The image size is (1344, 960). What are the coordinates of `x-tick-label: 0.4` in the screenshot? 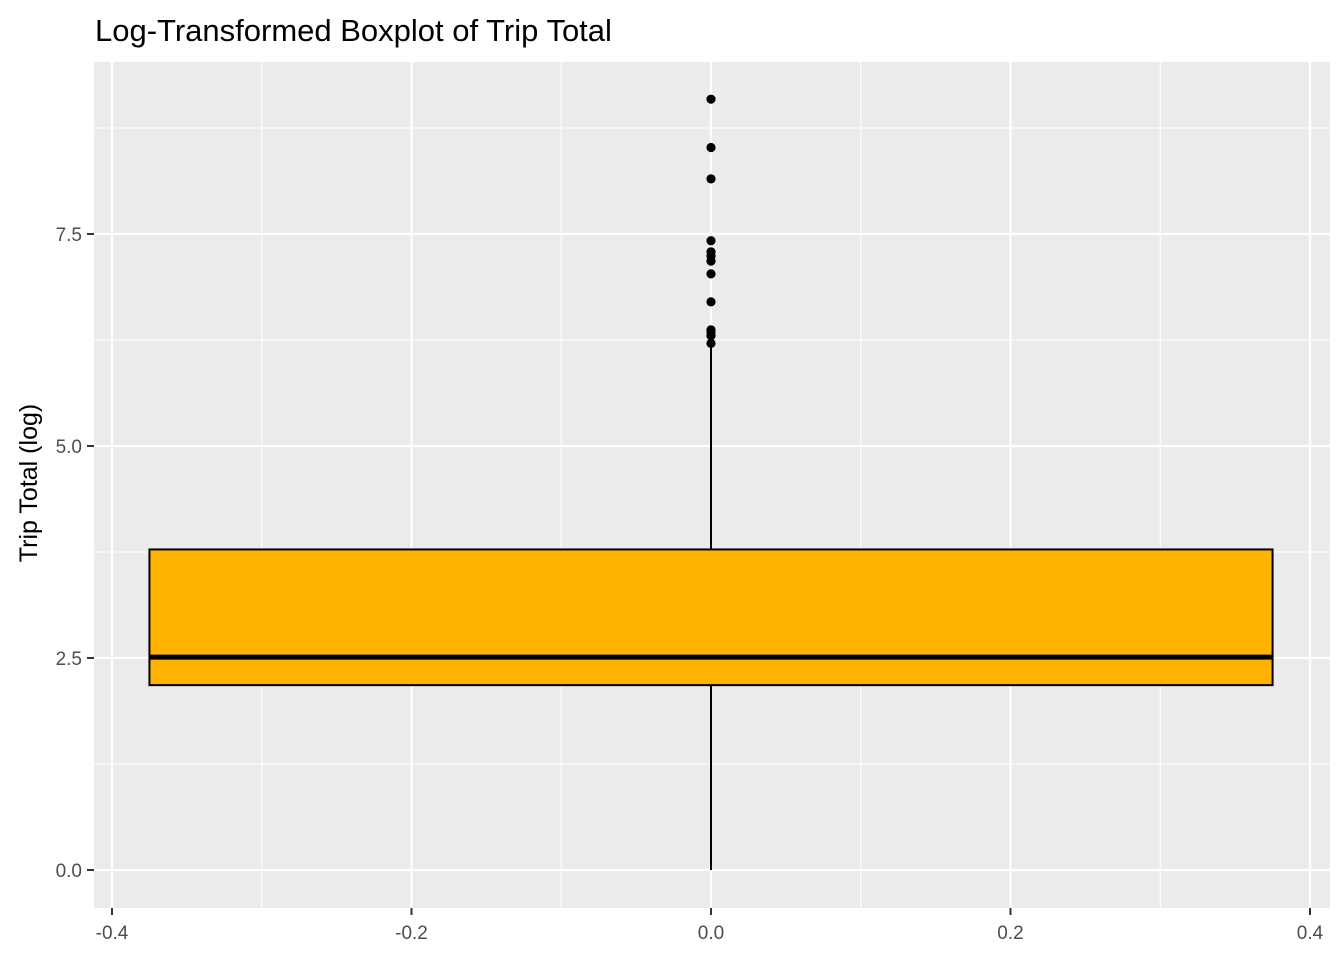 It's located at (1310, 933).